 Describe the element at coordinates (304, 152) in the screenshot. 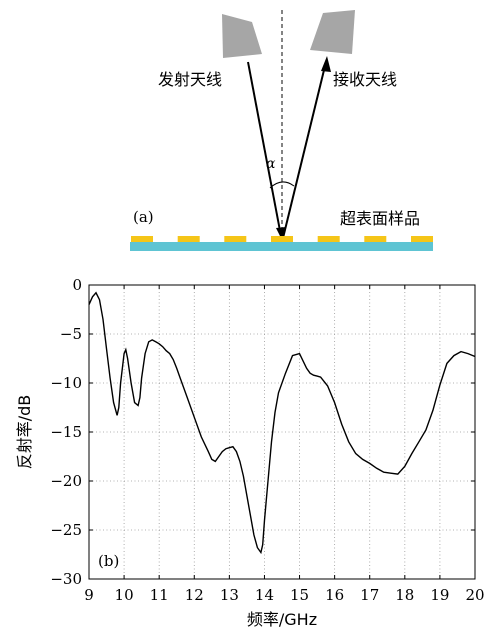

I see `reflected-beam` at that location.